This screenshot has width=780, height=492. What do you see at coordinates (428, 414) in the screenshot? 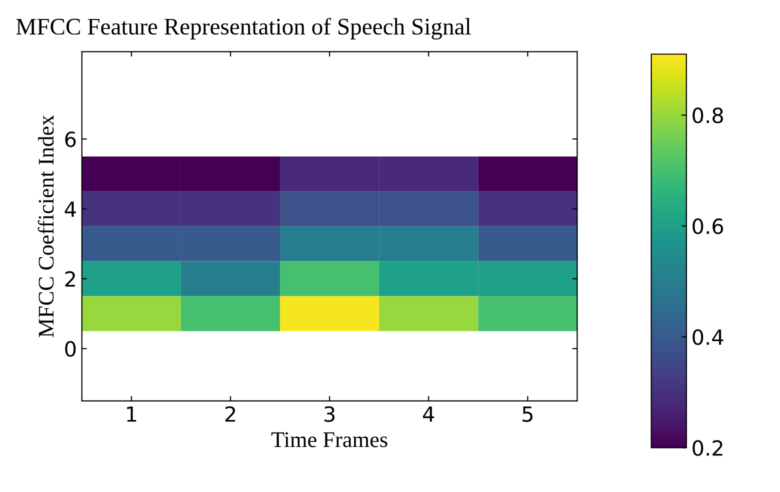
I see `x-tick-label: 4` at bounding box center [428, 414].